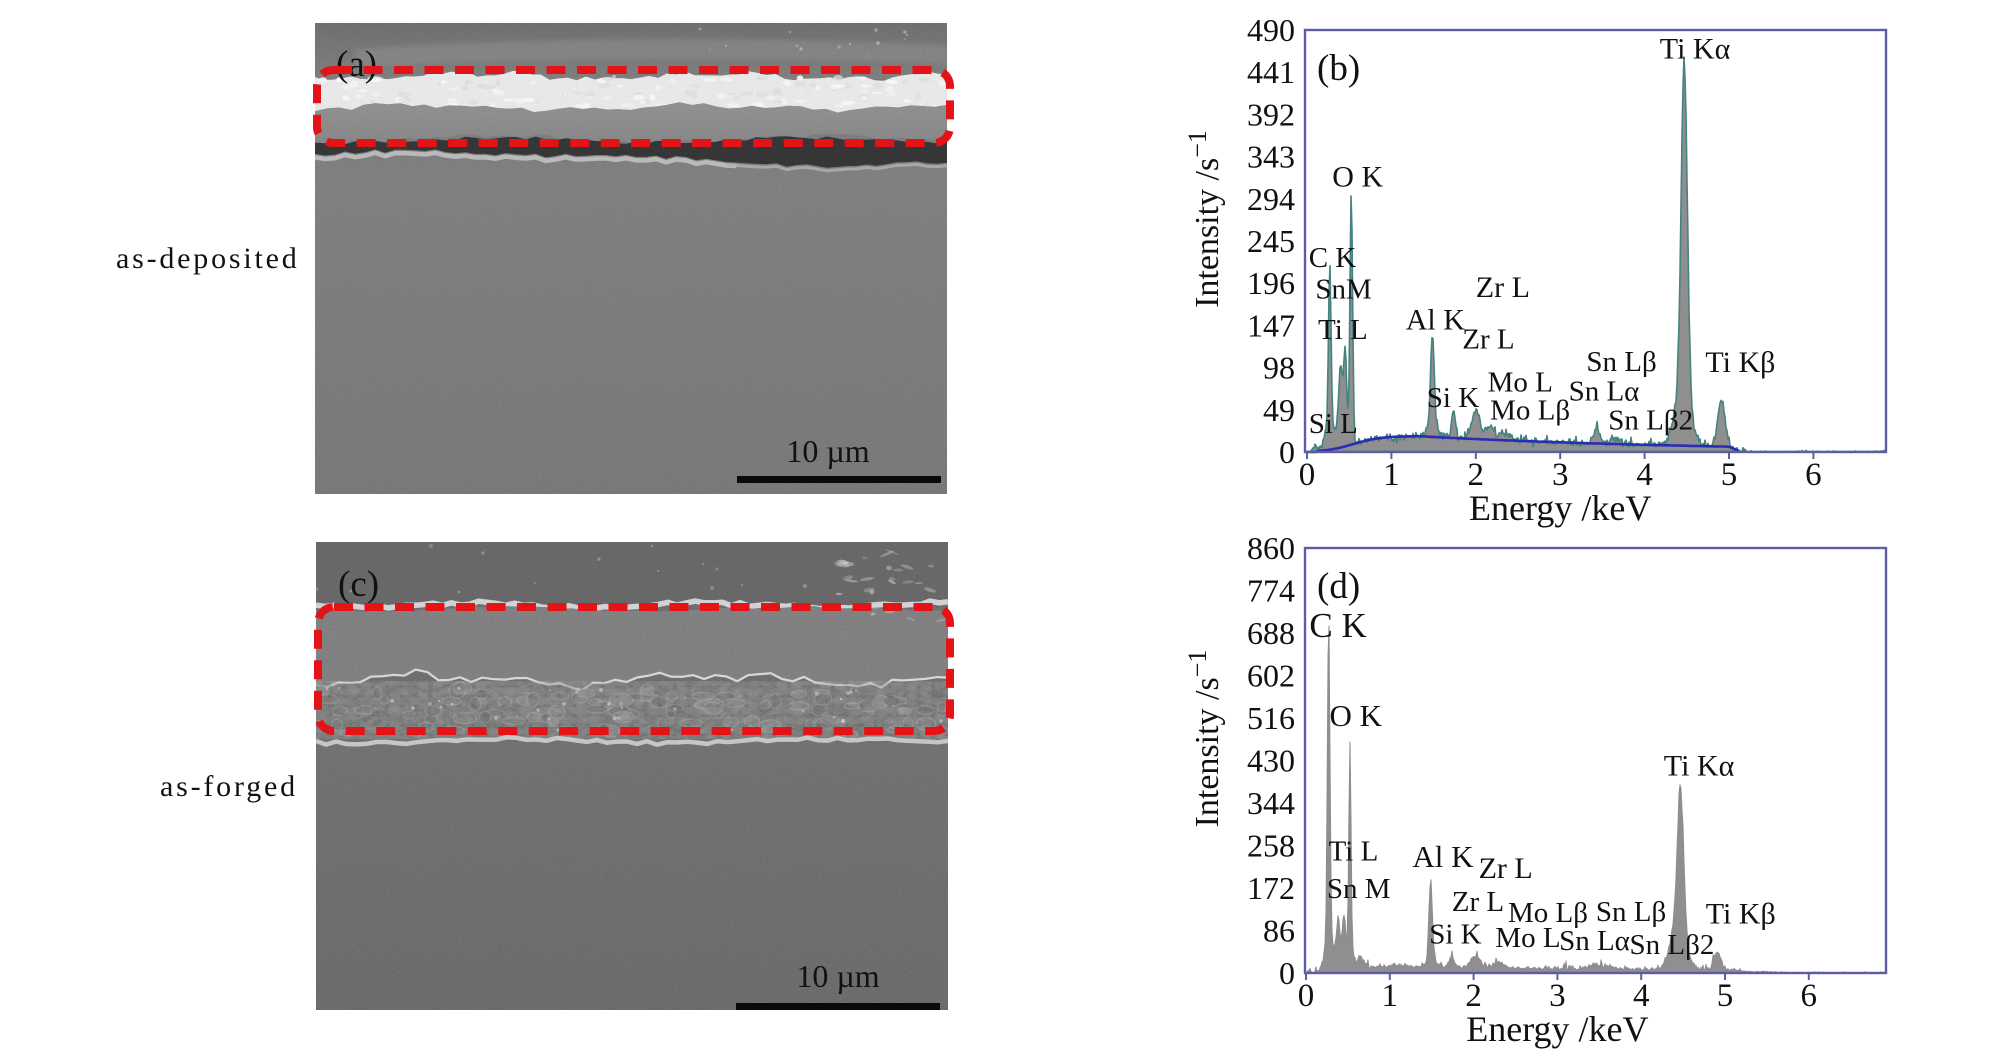 The image size is (2008, 1063). I want to click on svg-text: 774, so click(1271, 591).